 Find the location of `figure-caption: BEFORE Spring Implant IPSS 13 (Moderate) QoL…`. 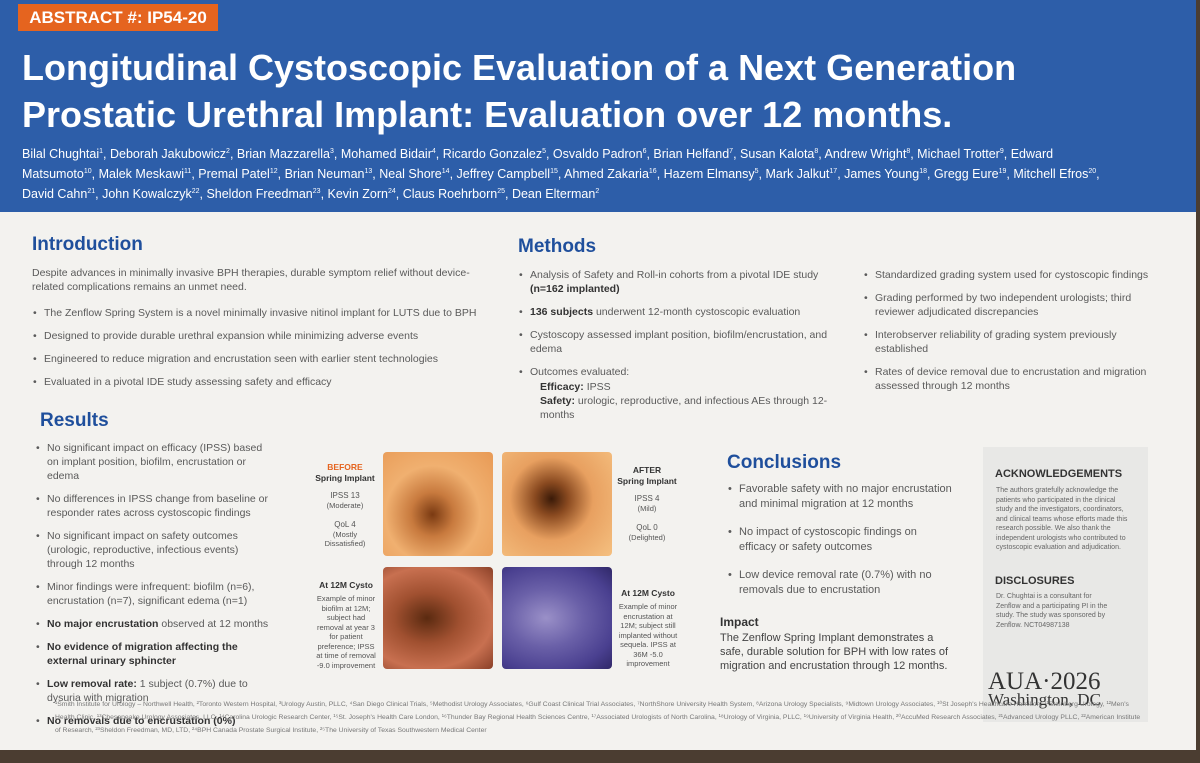

figure-caption: BEFORE Spring Implant IPSS 13 (Moderate) QoL… is located at coordinates (345, 505).